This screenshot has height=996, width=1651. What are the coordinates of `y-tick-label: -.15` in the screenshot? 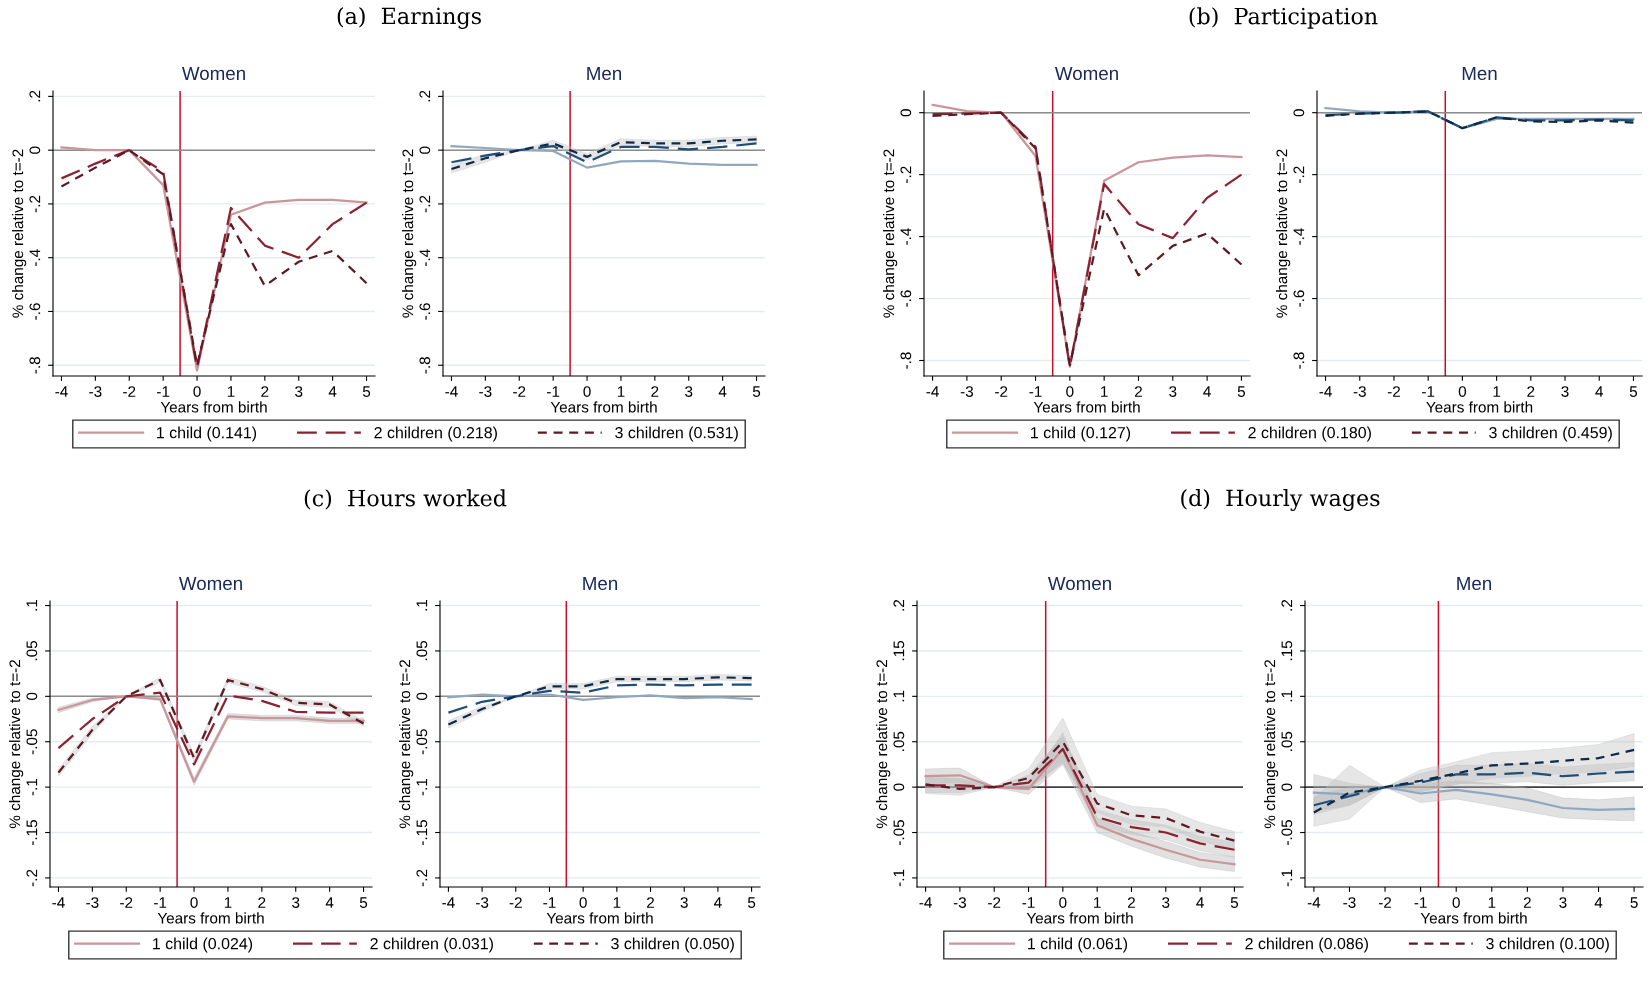 It's located at (422, 833).